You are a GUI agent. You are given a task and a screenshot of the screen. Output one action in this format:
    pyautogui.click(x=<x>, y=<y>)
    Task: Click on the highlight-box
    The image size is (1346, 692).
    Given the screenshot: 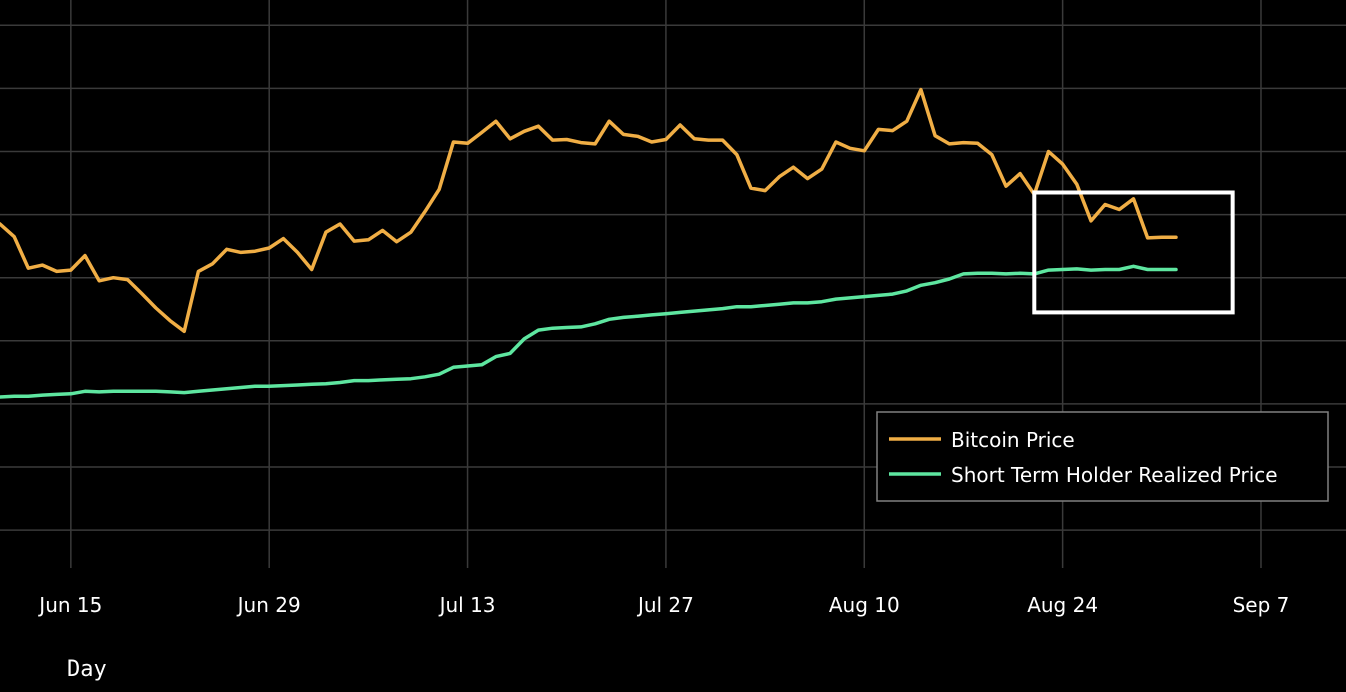 What is the action you would take?
    pyautogui.click(x=1133, y=252)
    